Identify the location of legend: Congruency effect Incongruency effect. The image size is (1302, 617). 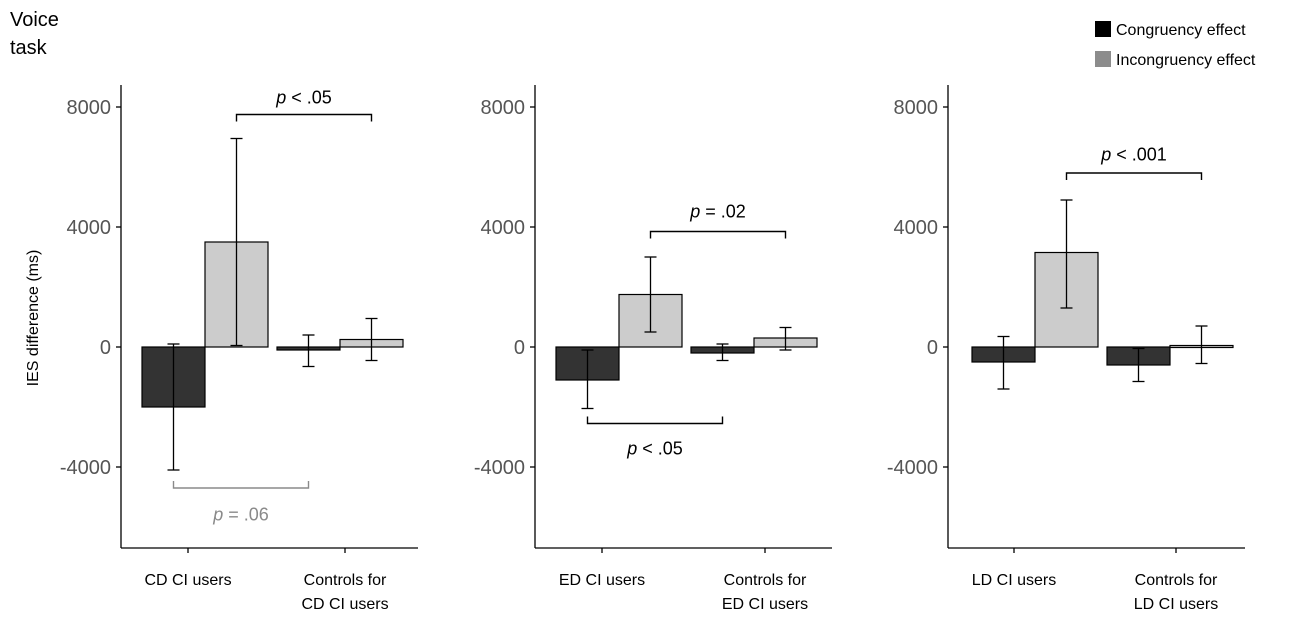
(1175, 45).